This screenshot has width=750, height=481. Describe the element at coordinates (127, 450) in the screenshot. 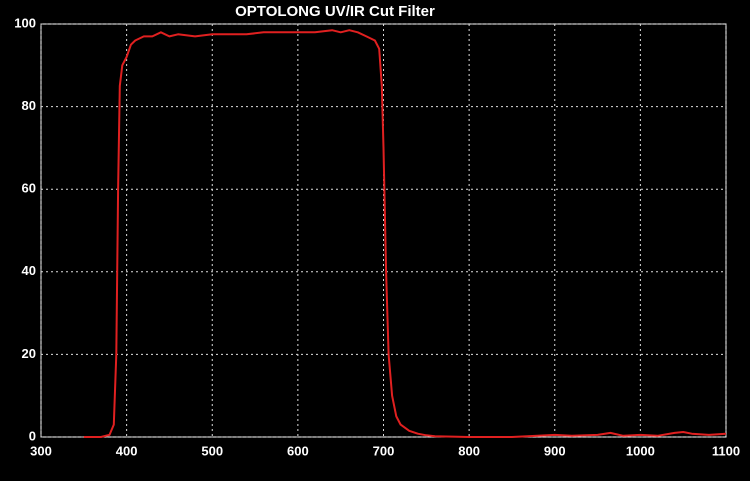

I see `x-tick-label: 400` at that location.